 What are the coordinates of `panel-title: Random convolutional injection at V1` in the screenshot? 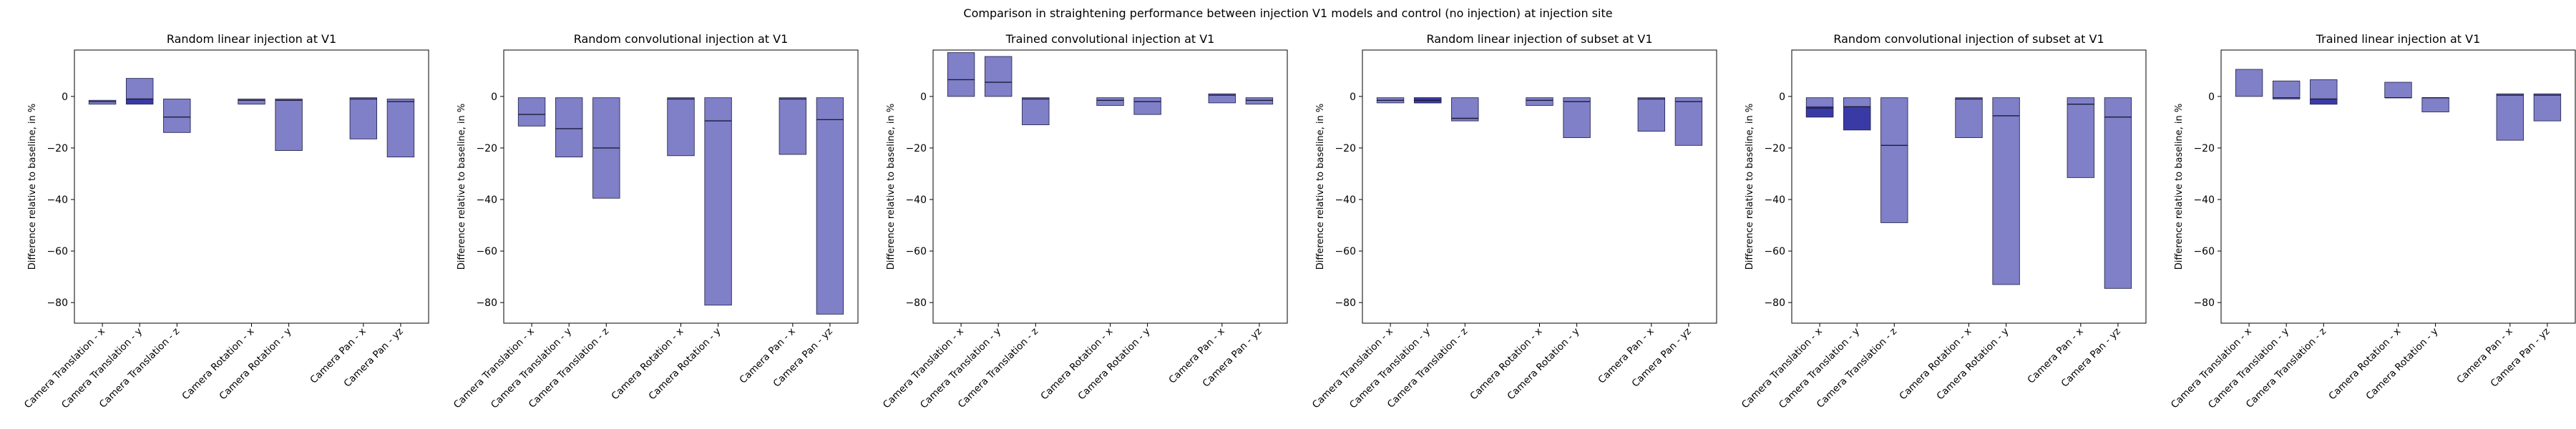 It's located at (681, 39).